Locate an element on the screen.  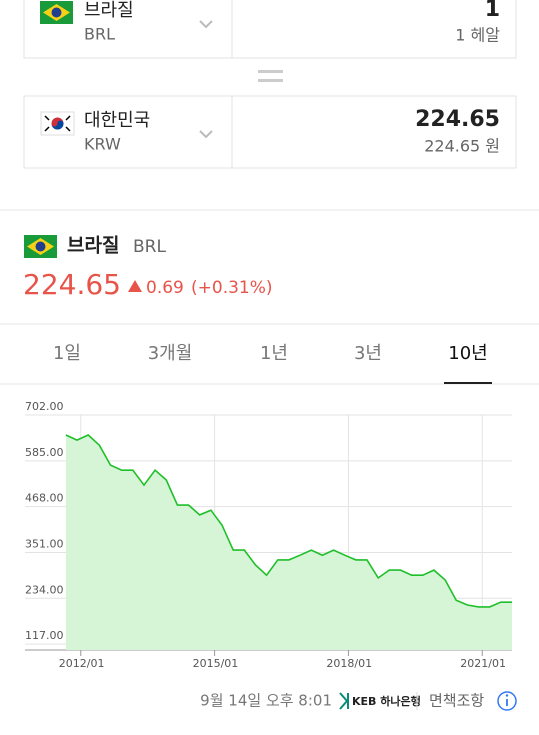
disclaimer: 면책조항 is located at coordinates (456, 701).